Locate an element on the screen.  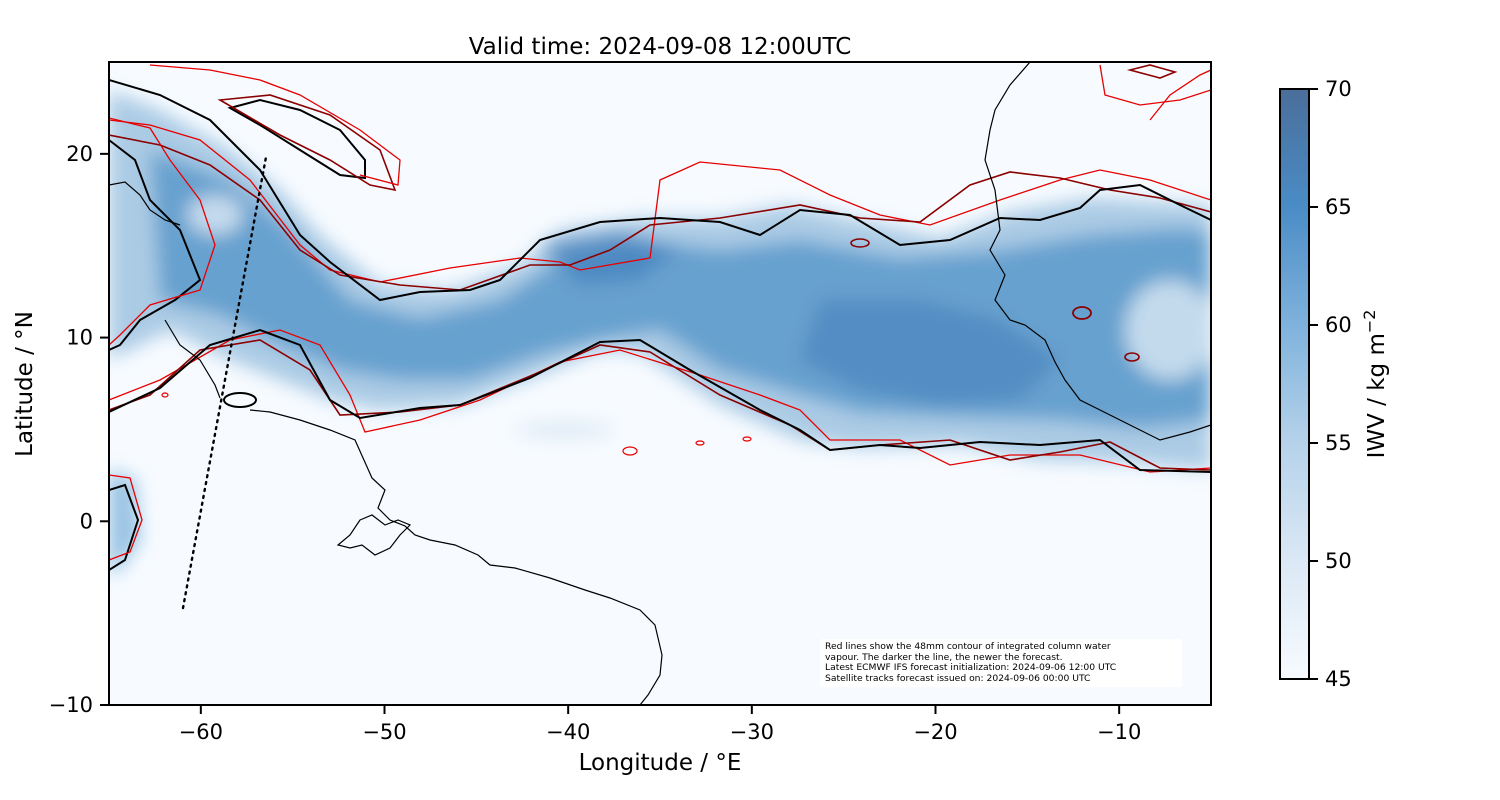
colorbar-tick-label: 50 is located at coordinates (1338, 561).